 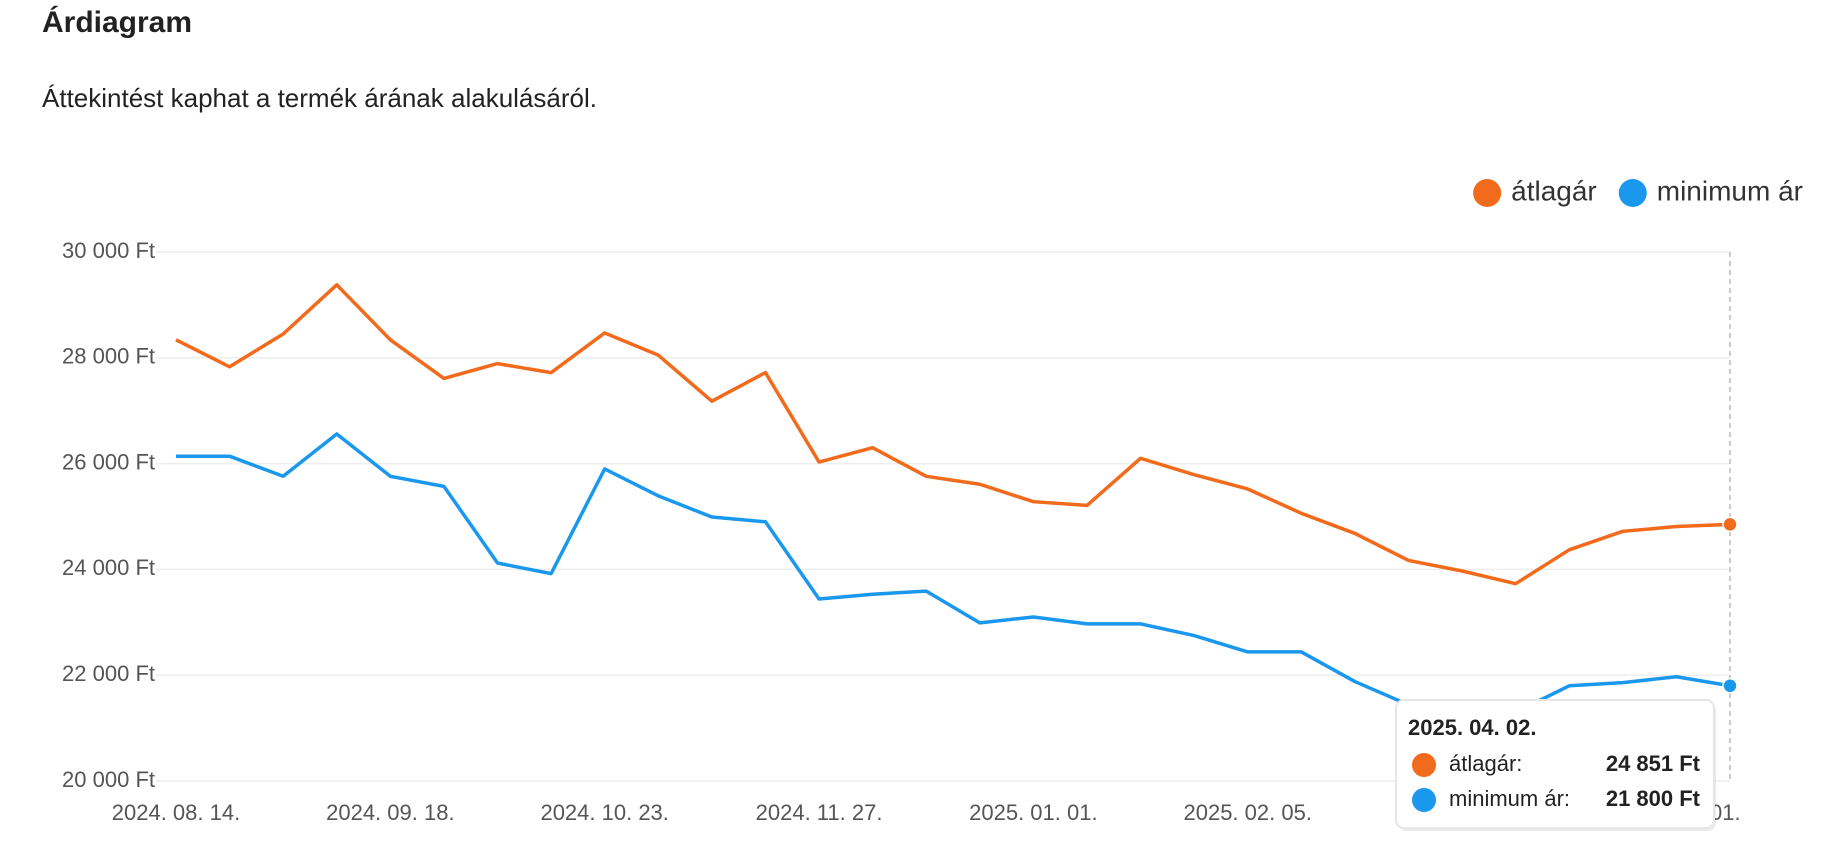 What do you see at coordinates (1653, 763) in the screenshot?
I see `tooltip-value: 24 851 Ft` at bounding box center [1653, 763].